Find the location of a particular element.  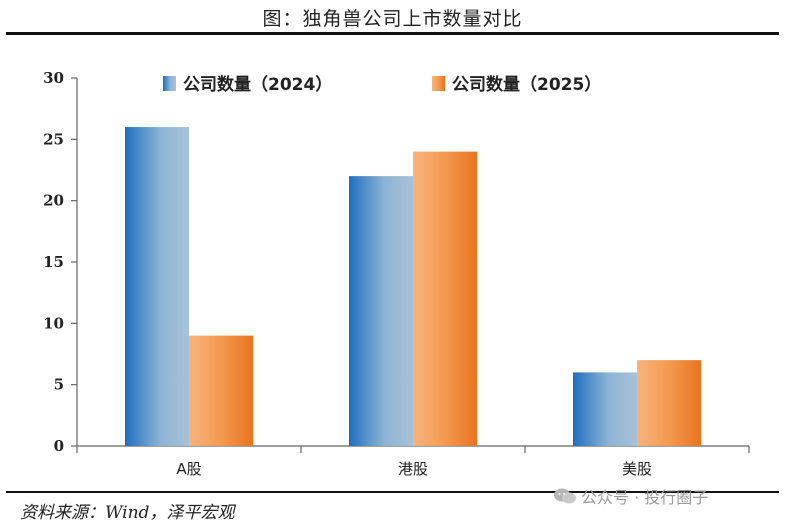

y-tick-label: 25 is located at coordinates (53, 139).